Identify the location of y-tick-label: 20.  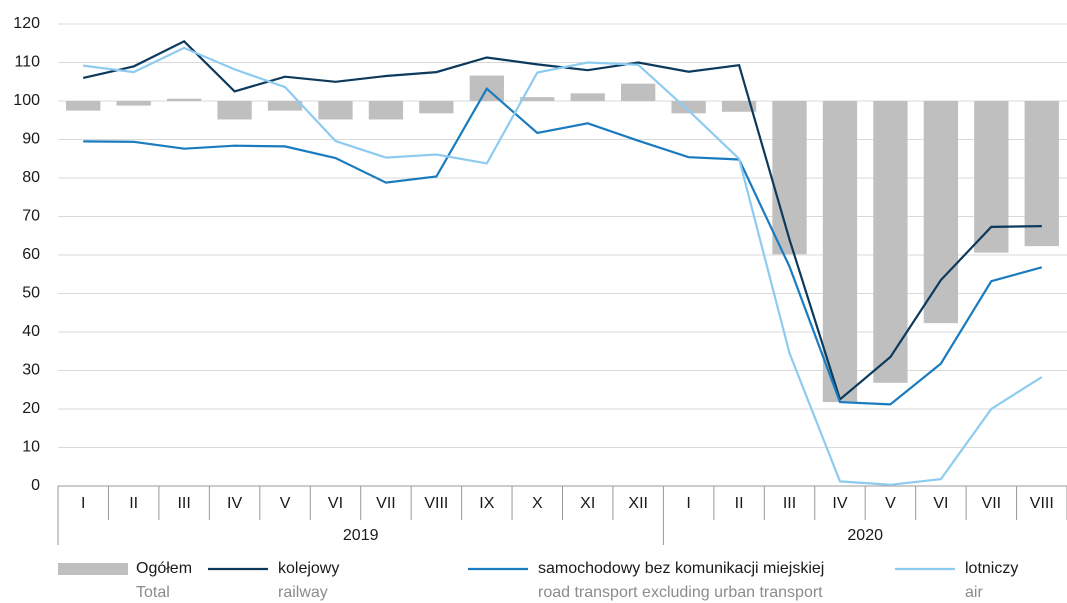
(31, 408).